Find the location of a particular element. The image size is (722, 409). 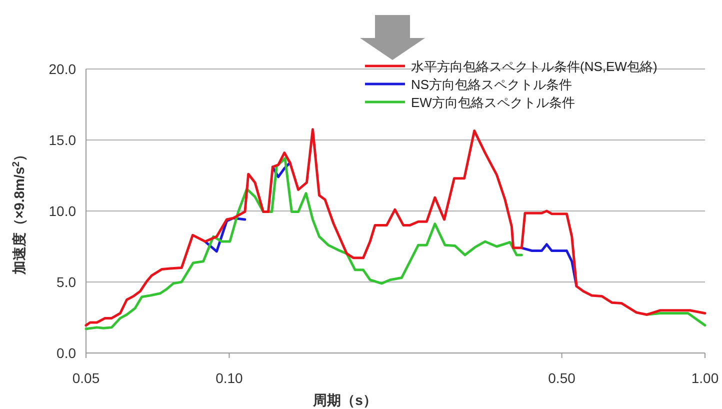

y-tick-label: 5.0 is located at coordinates (66, 282).